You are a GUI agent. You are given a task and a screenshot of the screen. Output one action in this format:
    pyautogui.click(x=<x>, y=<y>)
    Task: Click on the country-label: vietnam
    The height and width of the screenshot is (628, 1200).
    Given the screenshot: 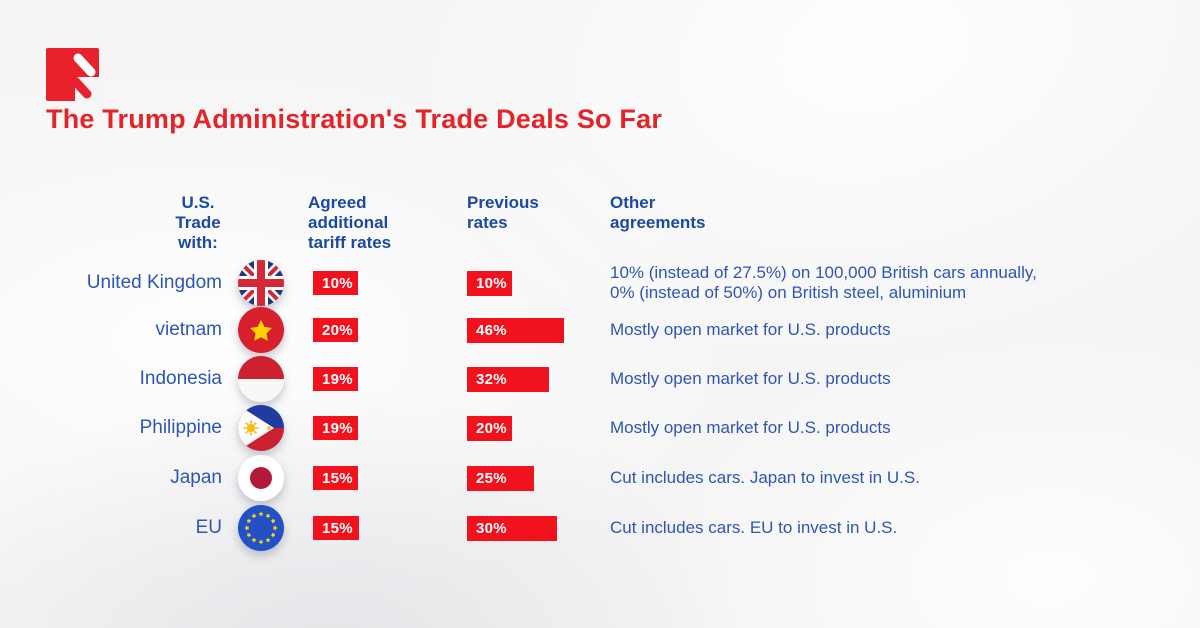 What is the action you would take?
    pyautogui.click(x=188, y=329)
    